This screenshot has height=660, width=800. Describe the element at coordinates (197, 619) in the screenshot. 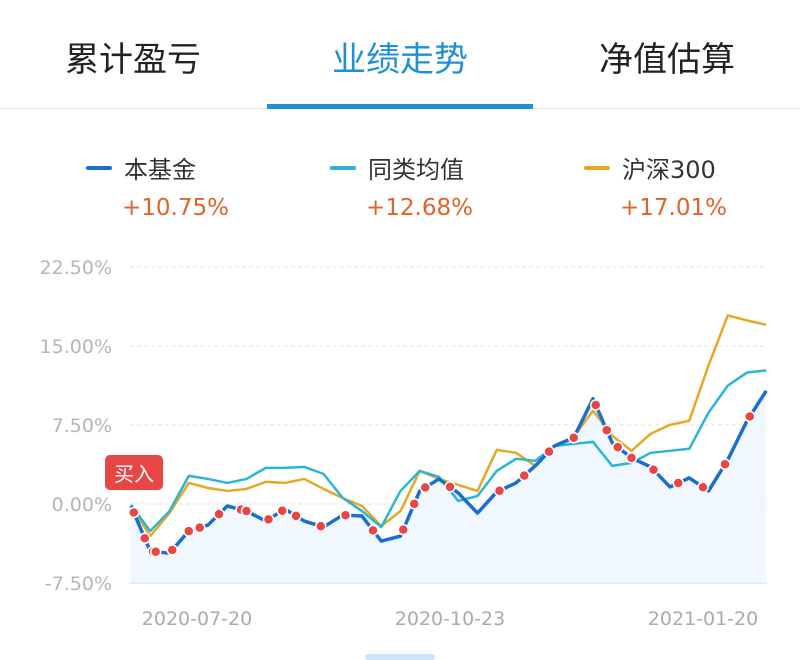

I see `x-tick-label: 2020-07-20` at that location.